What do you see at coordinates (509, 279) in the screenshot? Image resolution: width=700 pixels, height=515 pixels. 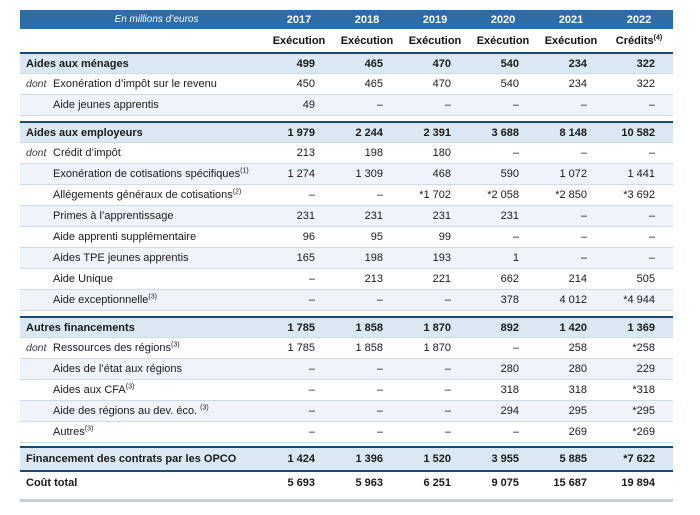 I see `value-cell: 662` at bounding box center [509, 279].